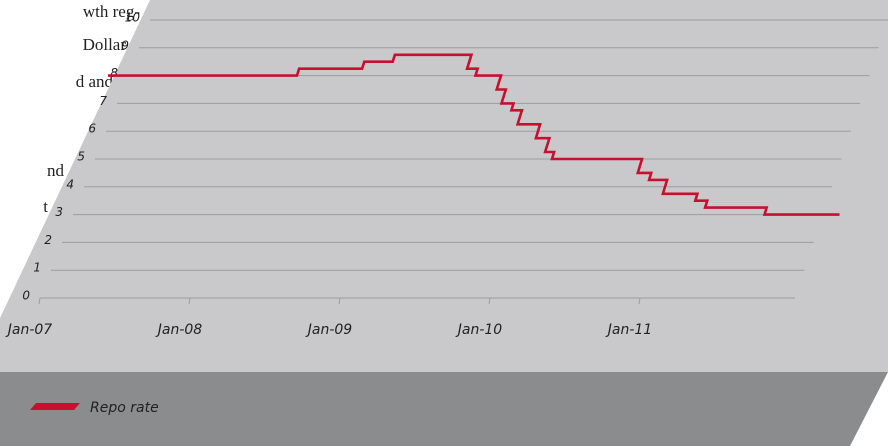  Describe the element at coordinates (81, 157) in the screenshot. I see `y-tick-label: 5` at that location.